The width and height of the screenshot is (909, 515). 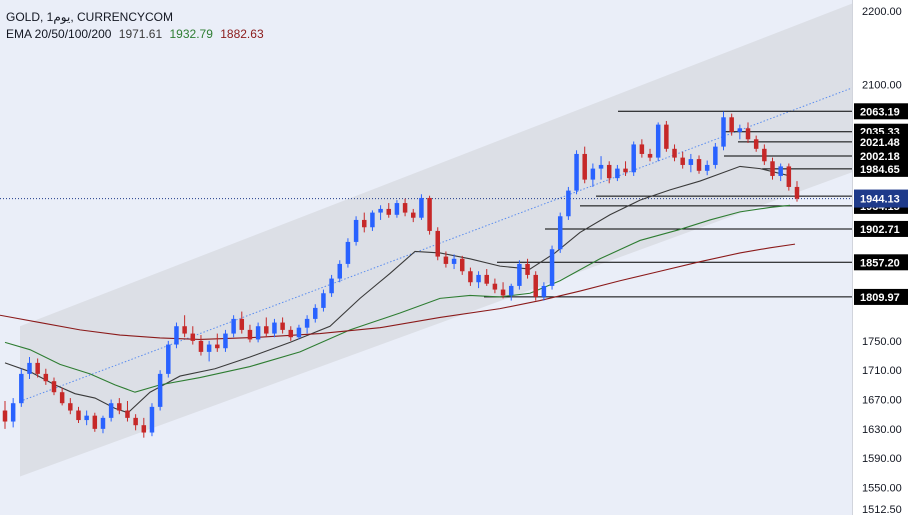 What do you see at coordinates (881, 111) in the screenshot?
I see `level-label: 2063.19` at bounding box center [881, 111].